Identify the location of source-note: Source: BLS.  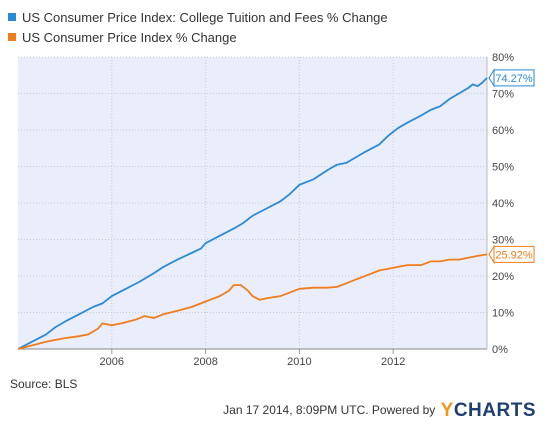
(44, 384).